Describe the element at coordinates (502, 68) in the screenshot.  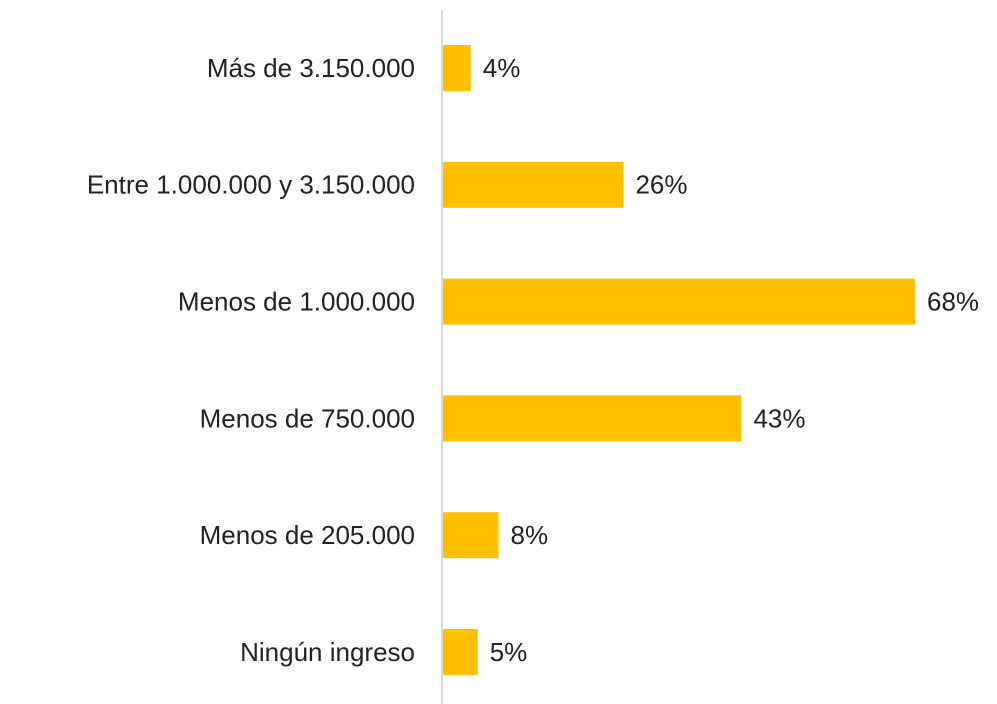
I see `data-label: 4%` at that location.